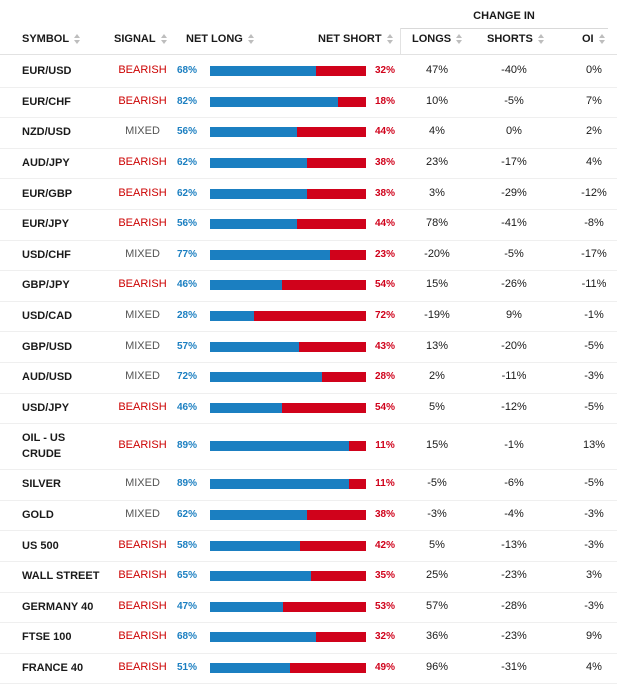  What do you see at coordinates (437, 315) in the screenshot?
I see `longs-change: -19%` at bounding box center [437, 315].